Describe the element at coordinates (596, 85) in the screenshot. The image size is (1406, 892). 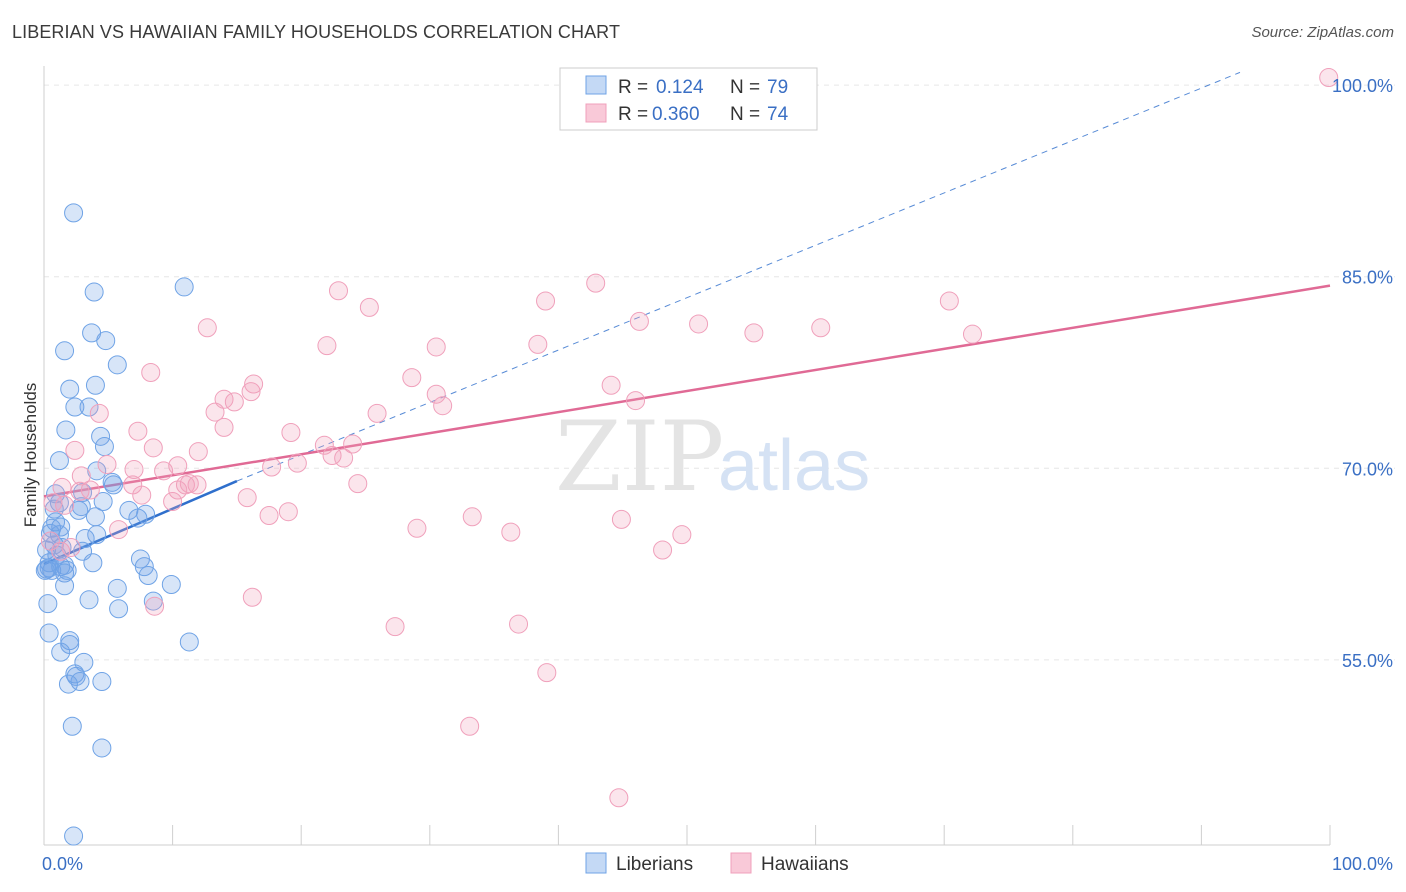
I see `legend-swatch-liberians` at that location.